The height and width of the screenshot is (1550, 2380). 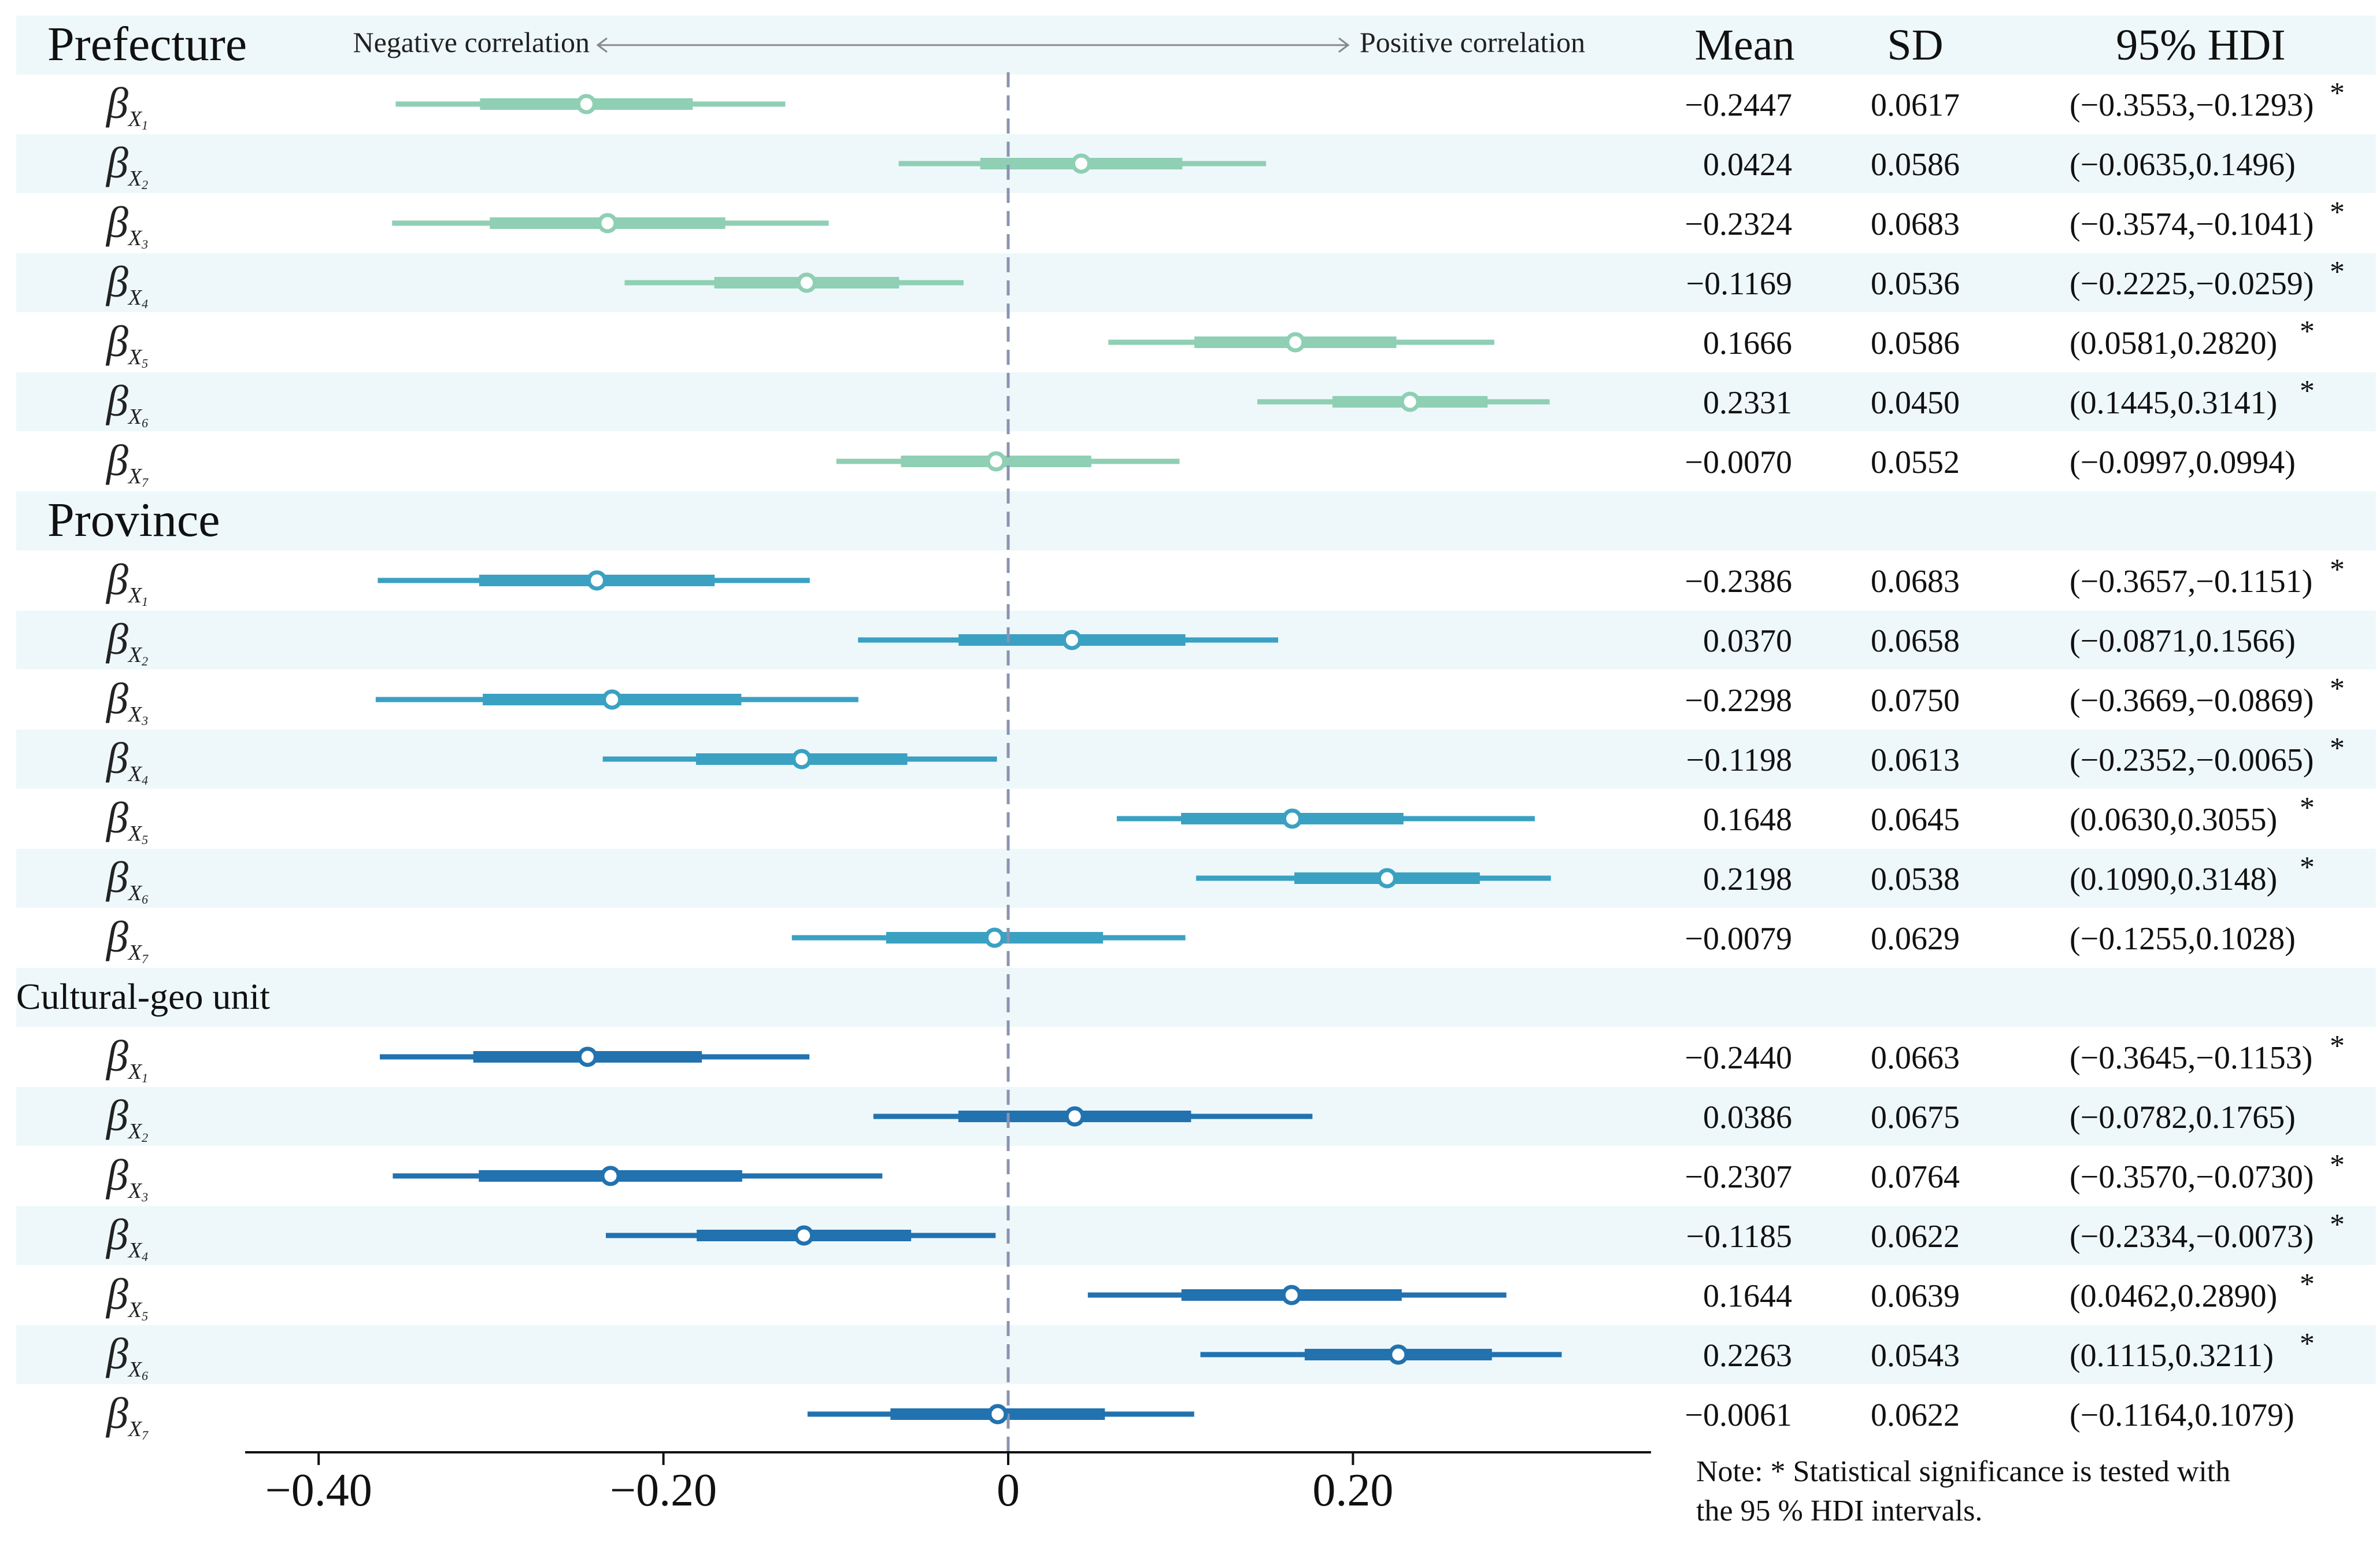 I want to click on row-label: βX1, so click(x=126, y=582).